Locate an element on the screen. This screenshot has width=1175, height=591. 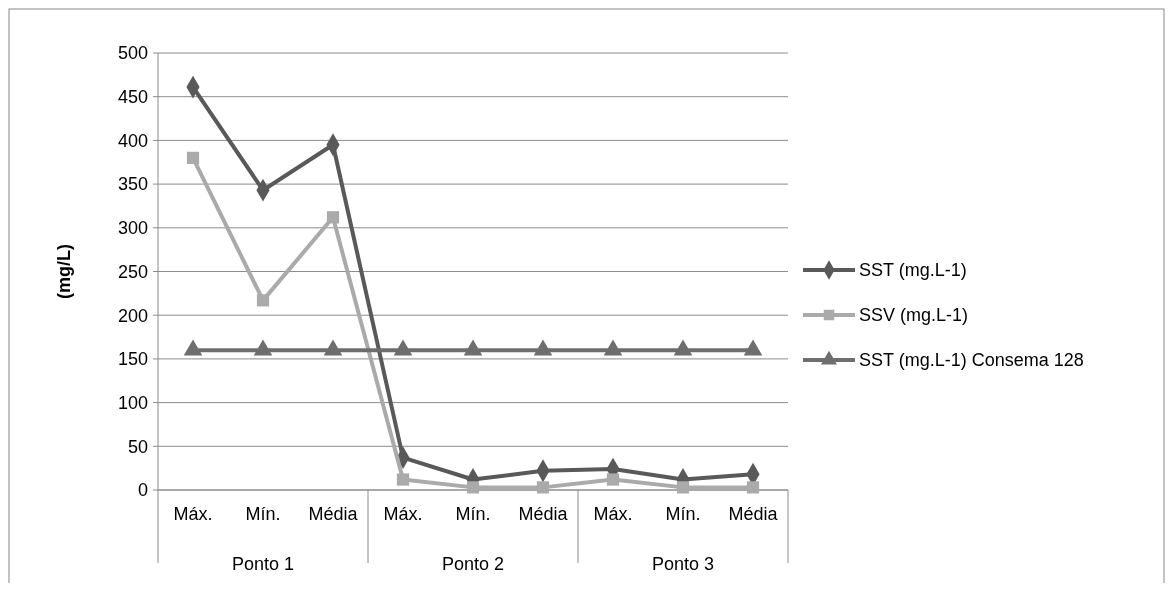
y-tick-label: 100 is located at coordinates (132, 402).